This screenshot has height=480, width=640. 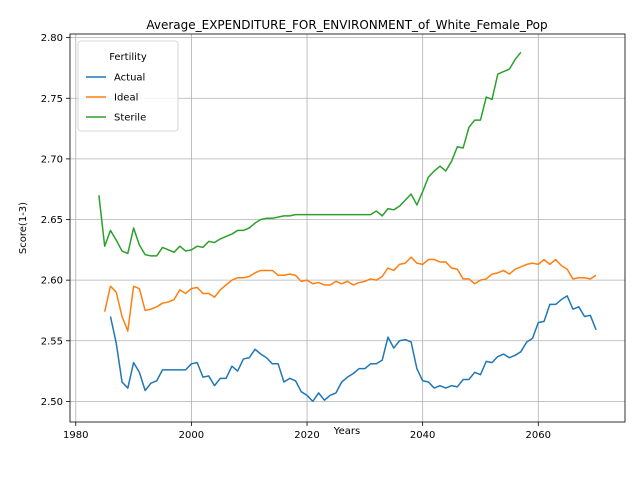 I want to click on x-tick-label: 2020, so click(x=306, y=435).